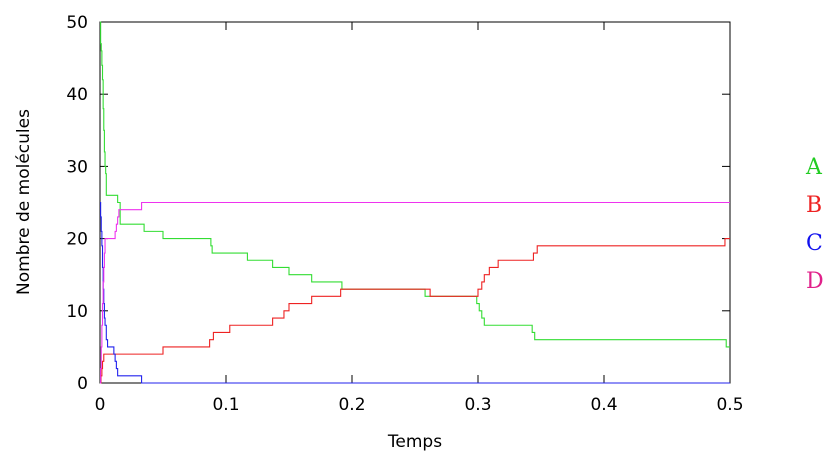 Image resolution: width=828 pixels, height=454 pixels. What do you see at coordinates (814, 243) in the screenshot?
I see `legend-label-c: C` at bounding box center [814, 243].